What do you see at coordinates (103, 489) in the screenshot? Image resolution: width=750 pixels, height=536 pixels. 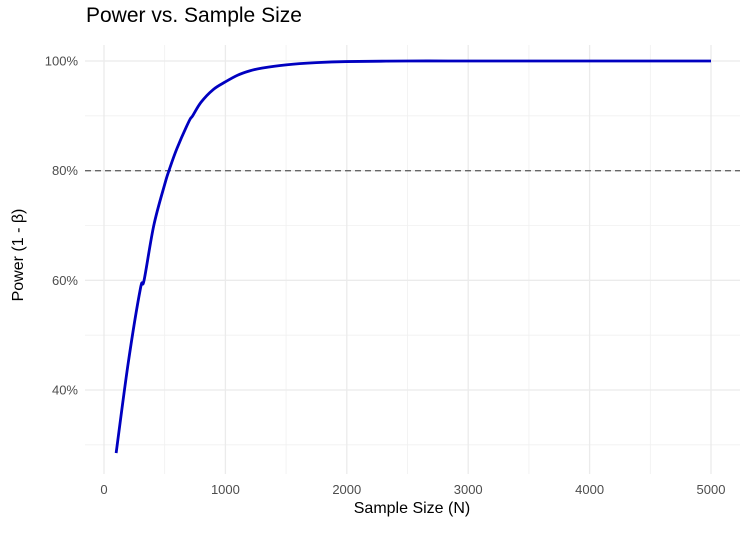 I see `x-tick-label: 0` at bounding box center [103, 489].